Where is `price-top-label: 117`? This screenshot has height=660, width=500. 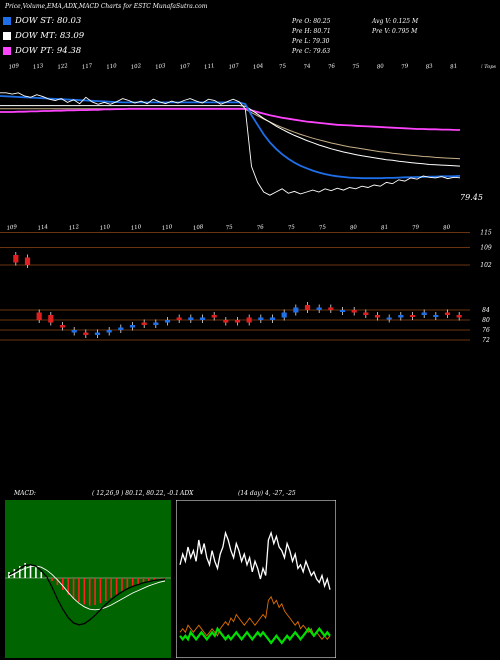 price-top-label: 117 is located at coordinates (87, 67).